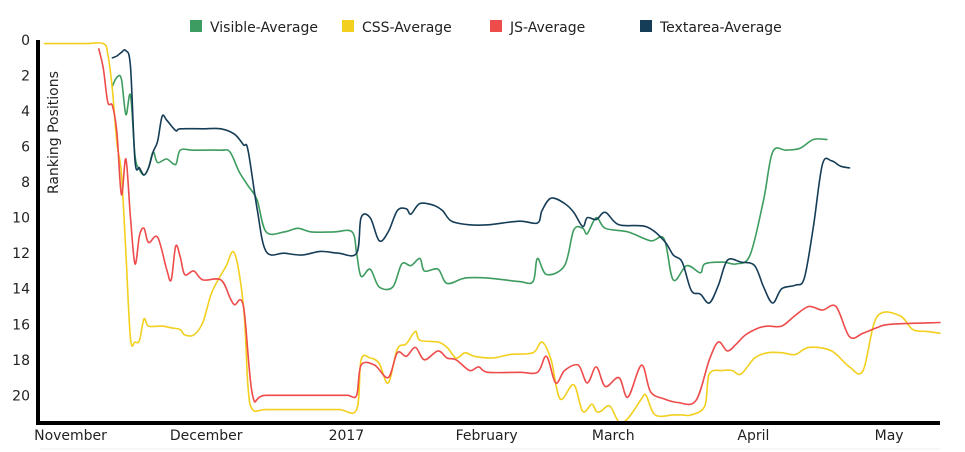  Describe the element at coordinates (206, 436) in the screenshot. I see `x-tick-label: December` at that location.